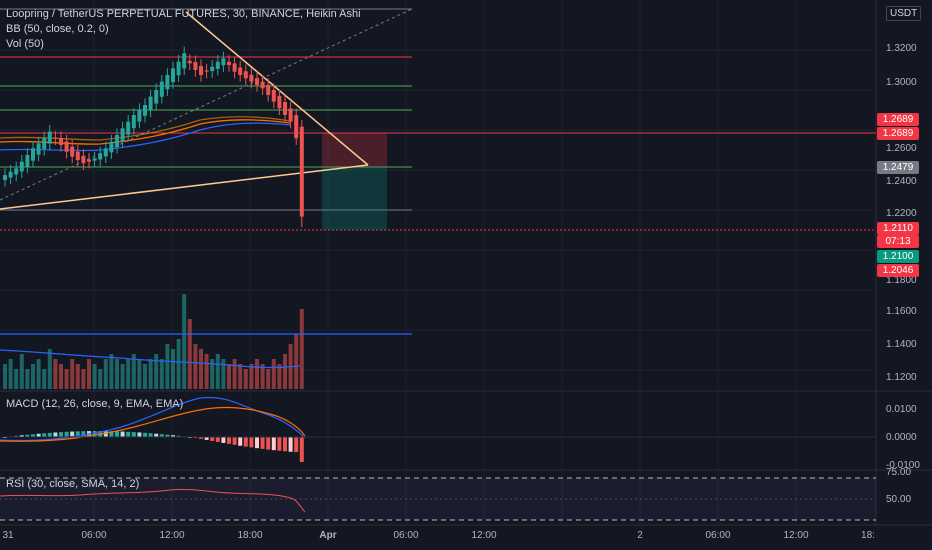 The width and height of the screenshot is (932, 550). What do you see at coordinates (153, 446) in the screenshot?
I see `macd-histogram` at bounding box center [153, 446].